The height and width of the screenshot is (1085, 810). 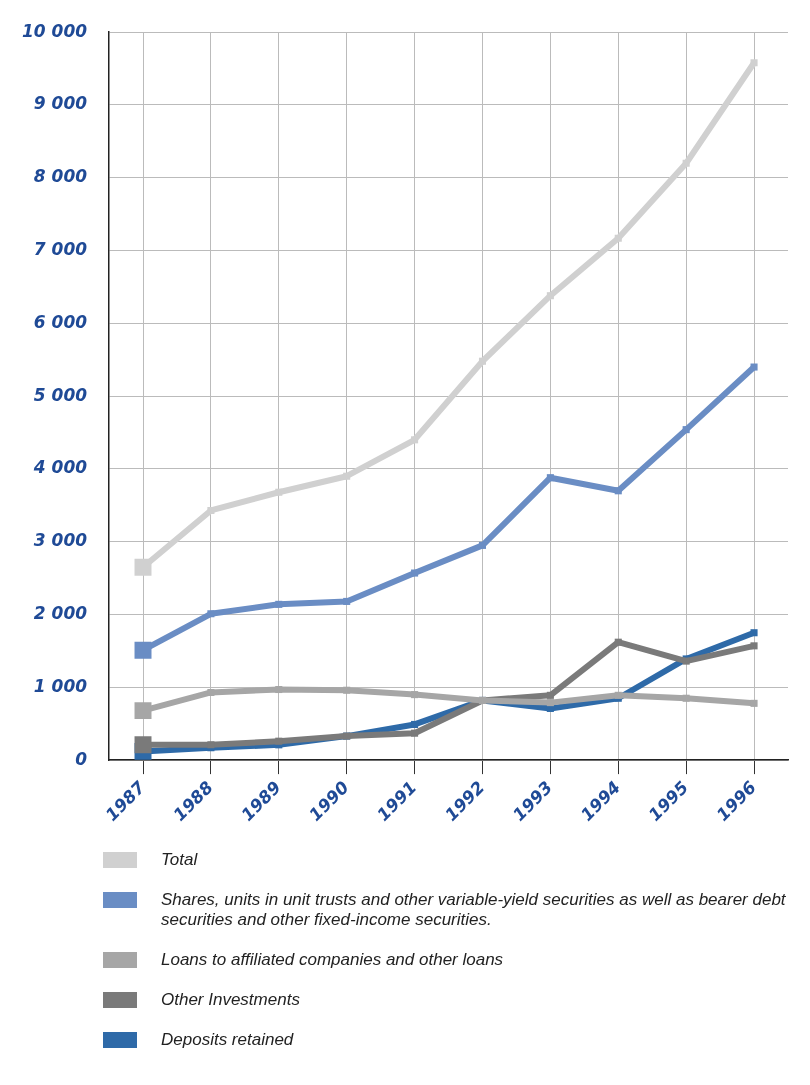 What do you see at coordinates (474, 910) in the screenshot?
I see `legend-label: Shares, units in unit trusts and other variable-yield securities as well as bearer debt securities and other fixed-income securities.` at bounding box center [474, 910].